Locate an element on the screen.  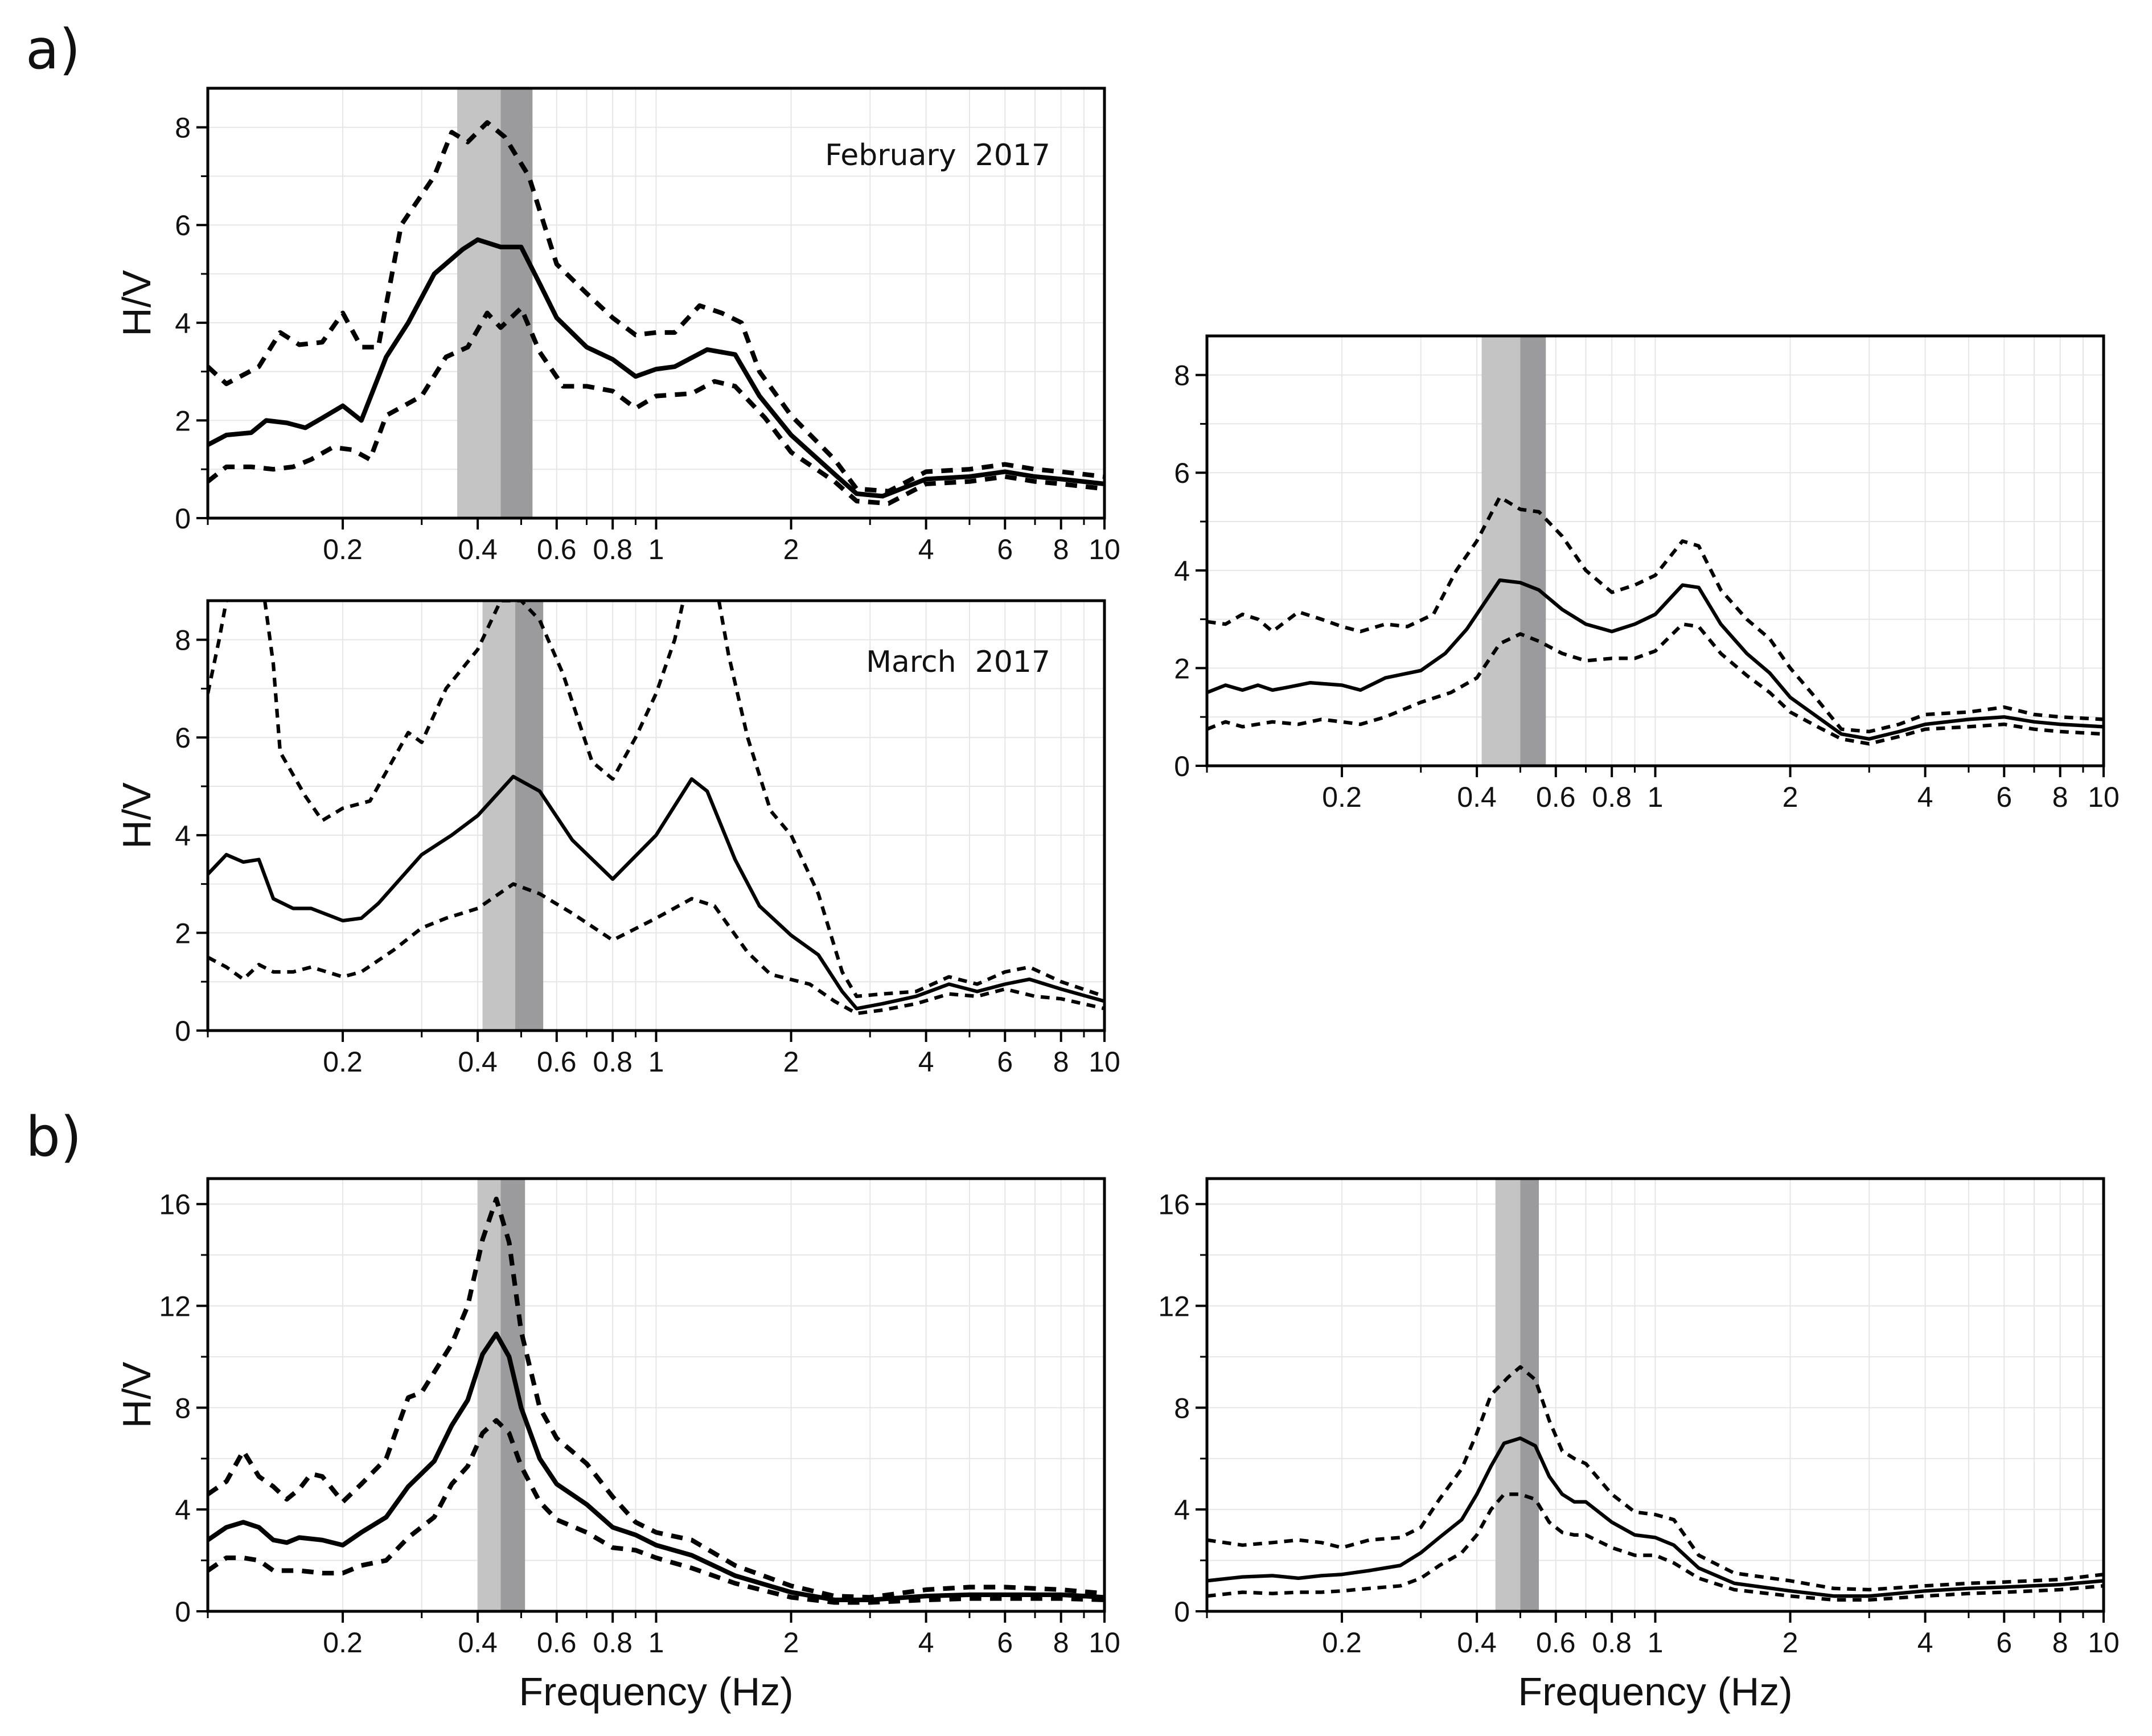
chart-annotation: February 2017 is located at coordinates (938, 155).